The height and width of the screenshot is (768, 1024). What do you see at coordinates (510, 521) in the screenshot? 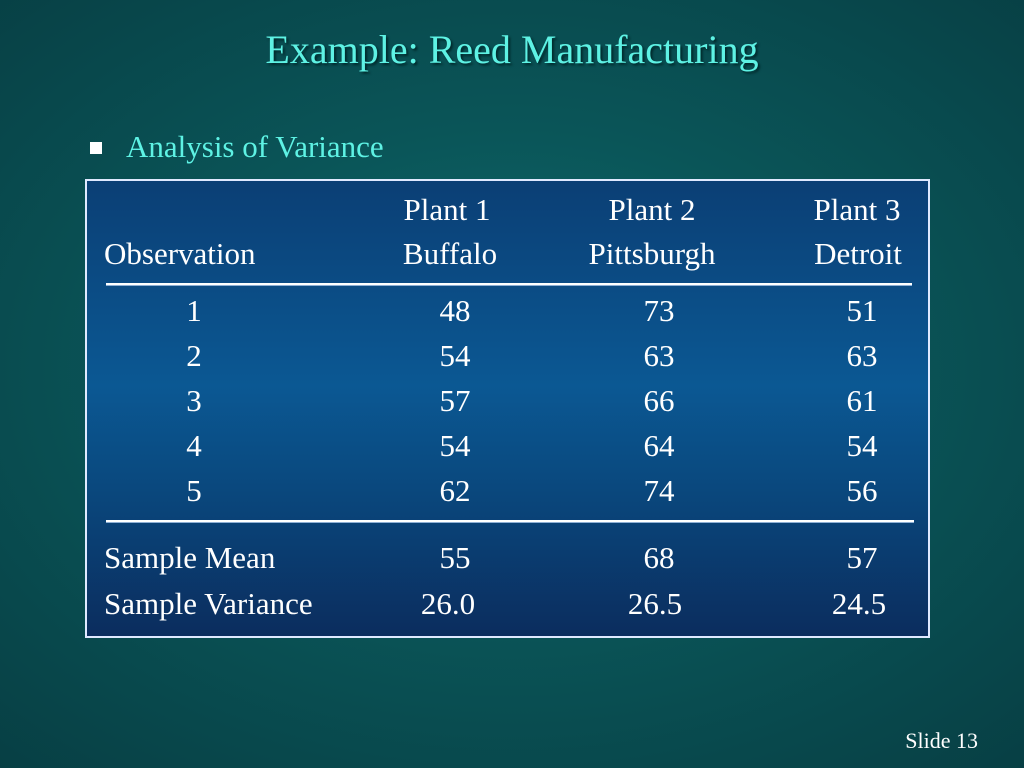
I see `summary-rule` at bounding box center [510, 521].